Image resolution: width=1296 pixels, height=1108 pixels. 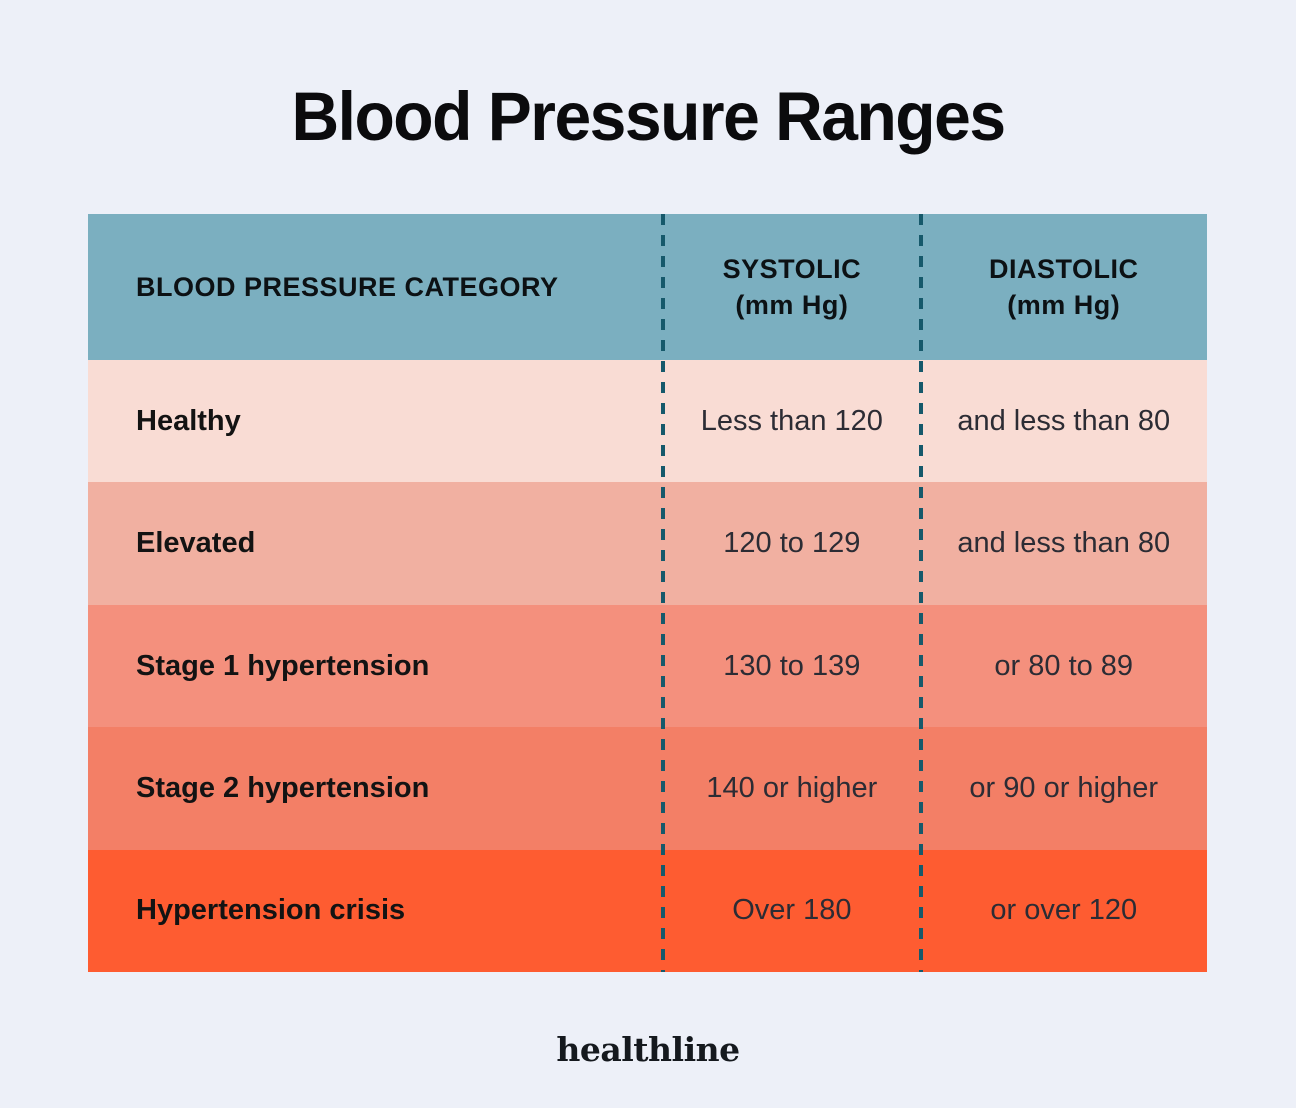 I want to click on systolic-label: SYSTOLIC, so click(x=792, y=268).